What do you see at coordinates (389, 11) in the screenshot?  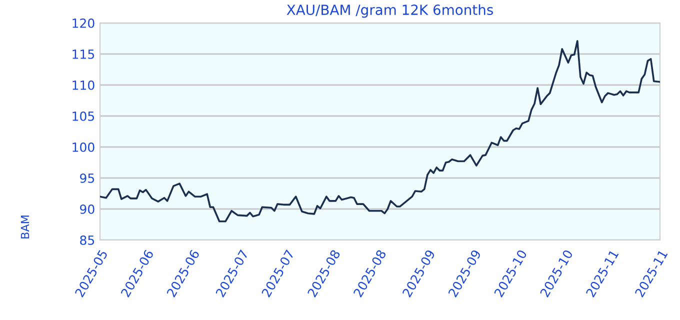 I see `chart-title: XAU/BAM /gram 12K 6months` at bounding box center [389, 11].